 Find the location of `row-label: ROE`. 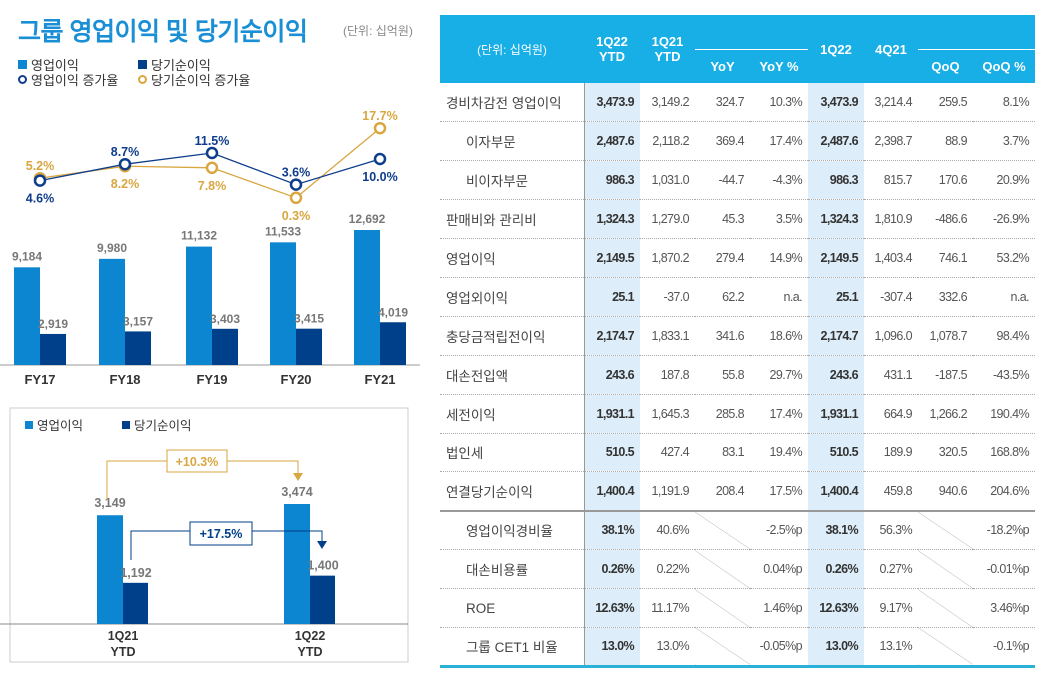

row-label: ROE is located at coordinates (512, 608).